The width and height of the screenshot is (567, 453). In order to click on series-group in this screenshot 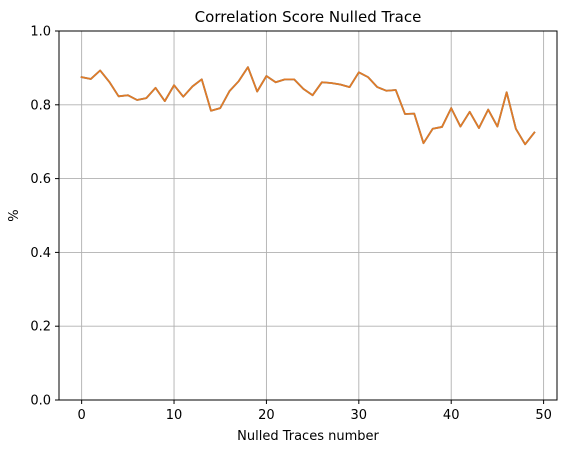, I will do `click(308, 106)`.